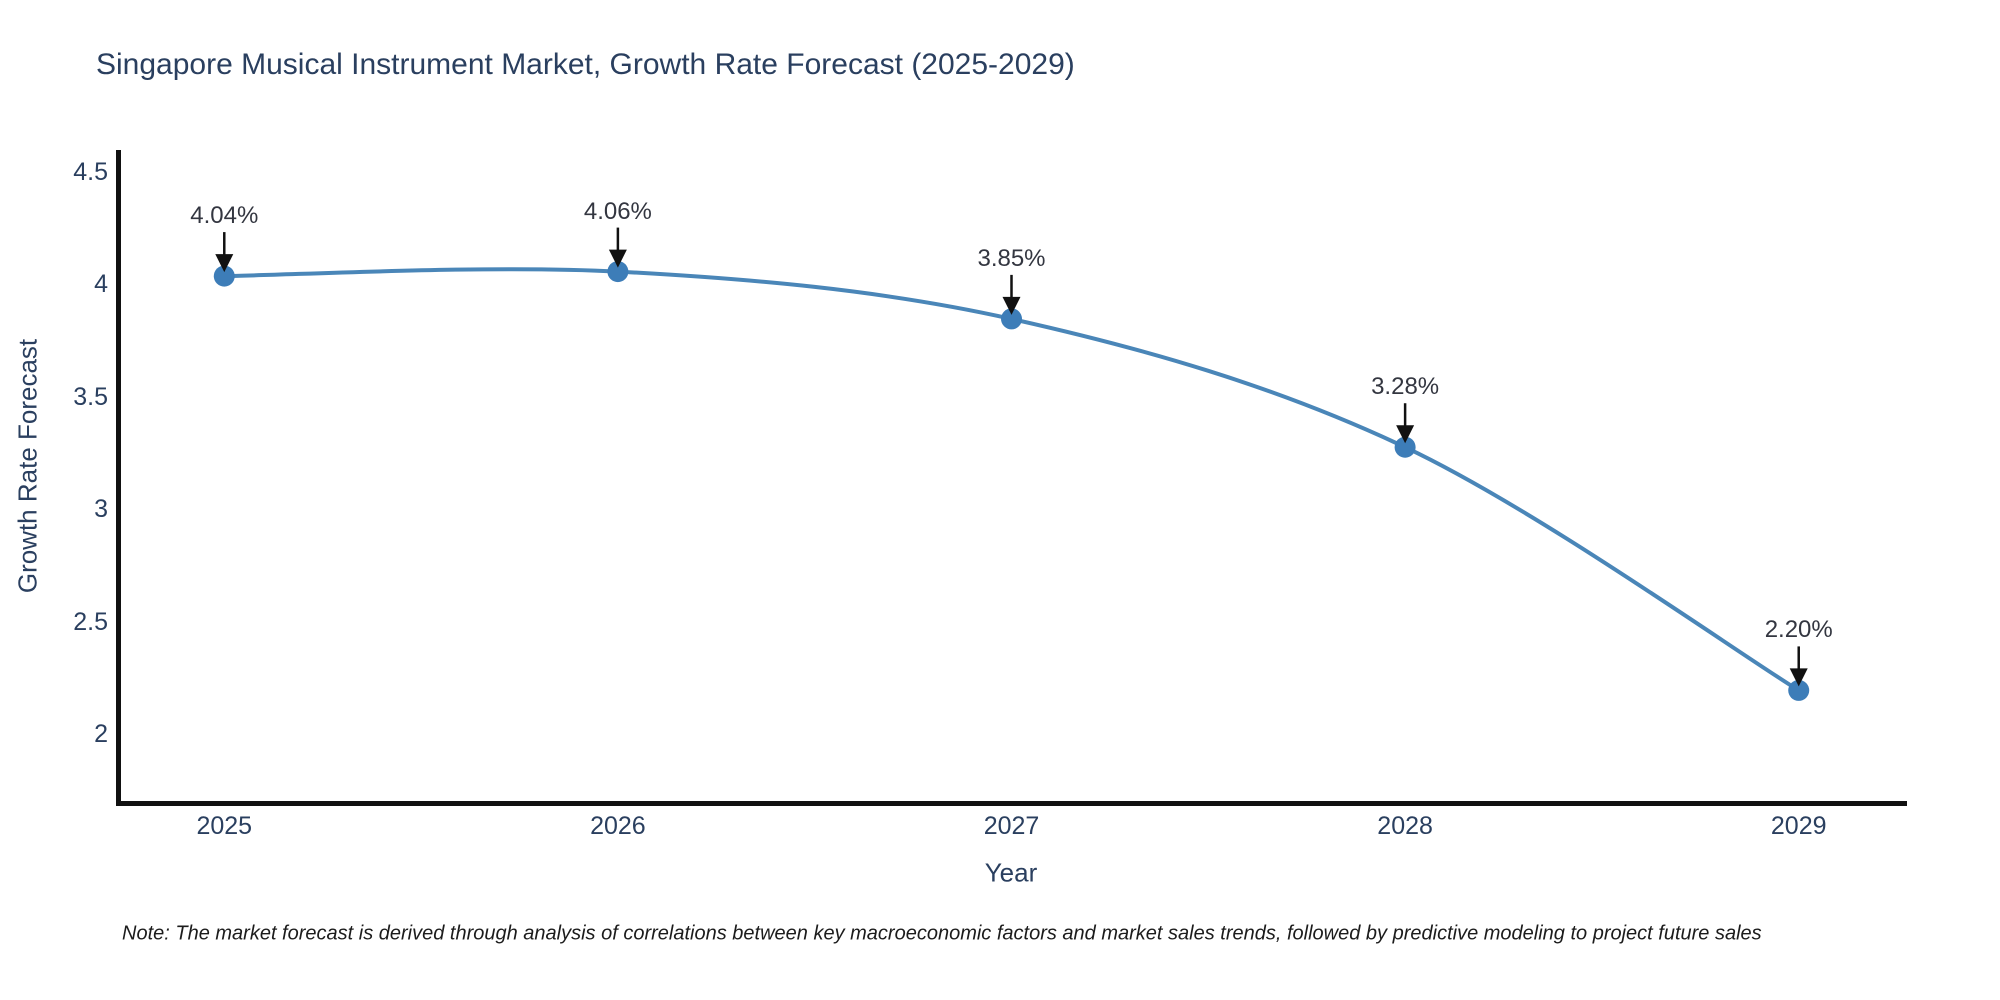 The image size is (2000, 1000). I want to click on y-tick-label: 4.5, so click(90, 171).